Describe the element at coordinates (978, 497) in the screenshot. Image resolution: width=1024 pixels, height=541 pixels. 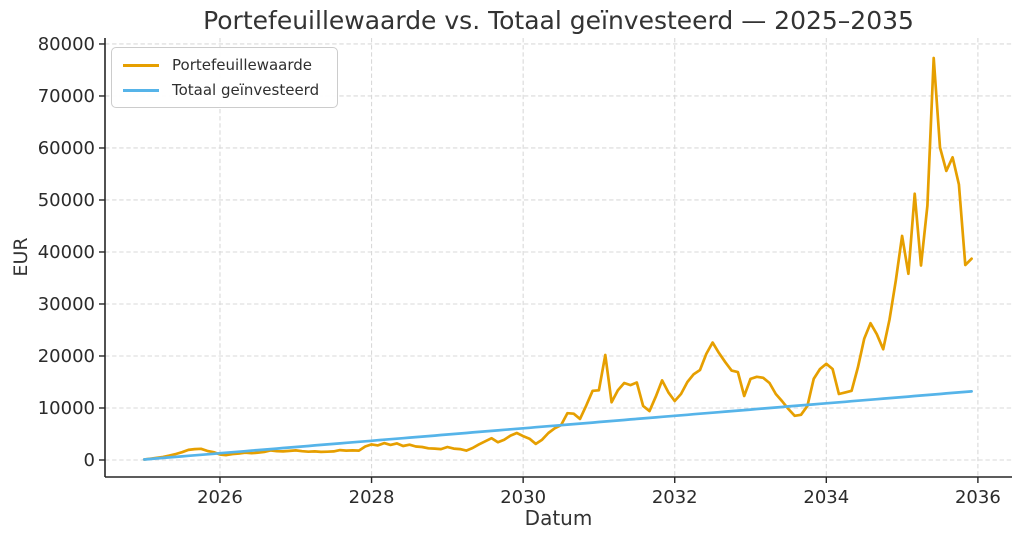
I see `x-tick-label: 2036` at that location.